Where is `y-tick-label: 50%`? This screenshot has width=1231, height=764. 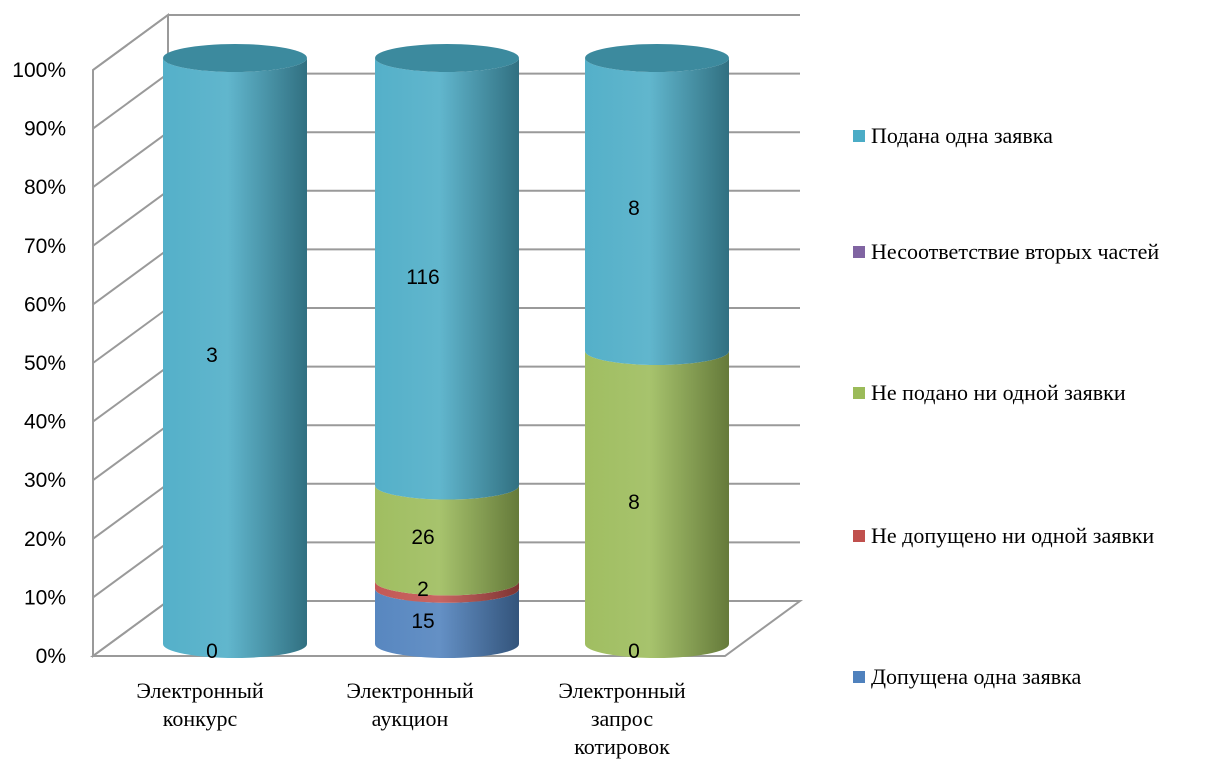 y-tick-label: 50% is located at coordinates (45, 363).